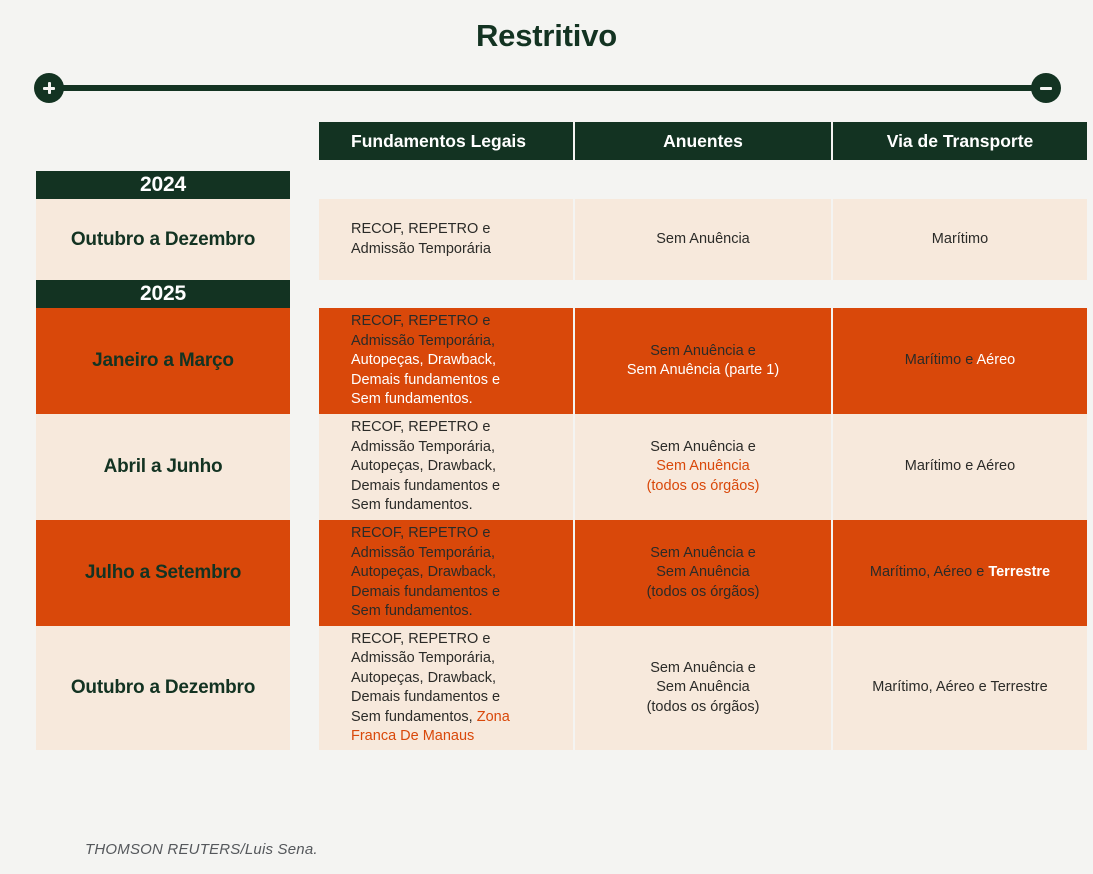 Image resolution: width=1093 pixels, height=874 pixels. I want to click on cell-text-run: Marítimo, so click(960, 238).